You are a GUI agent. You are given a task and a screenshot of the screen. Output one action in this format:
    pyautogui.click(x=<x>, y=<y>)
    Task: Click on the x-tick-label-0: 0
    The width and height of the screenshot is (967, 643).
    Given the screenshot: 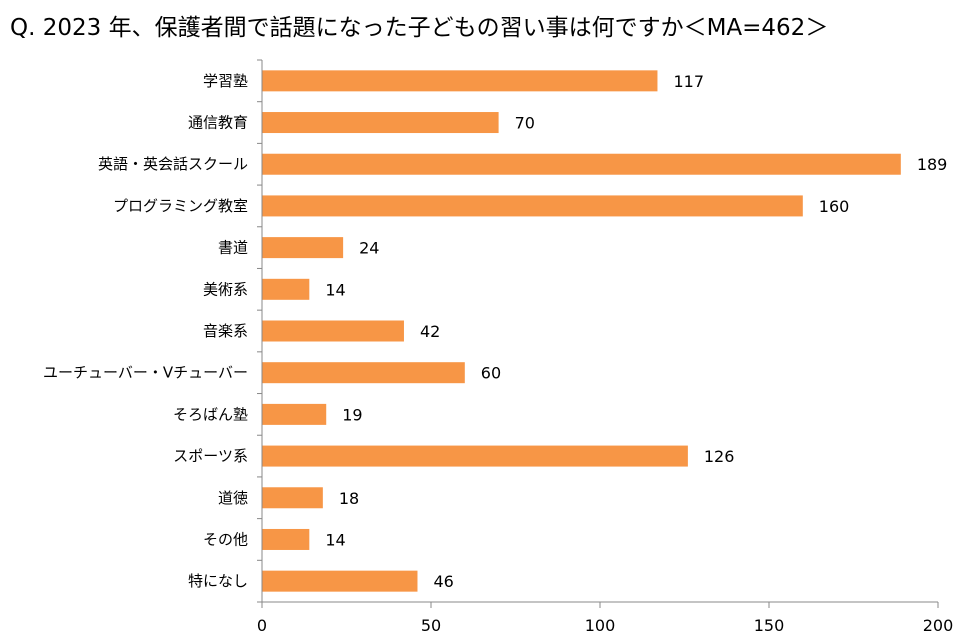 What is the action you would take?
    pyautogui.click(x=262, y=625)
    